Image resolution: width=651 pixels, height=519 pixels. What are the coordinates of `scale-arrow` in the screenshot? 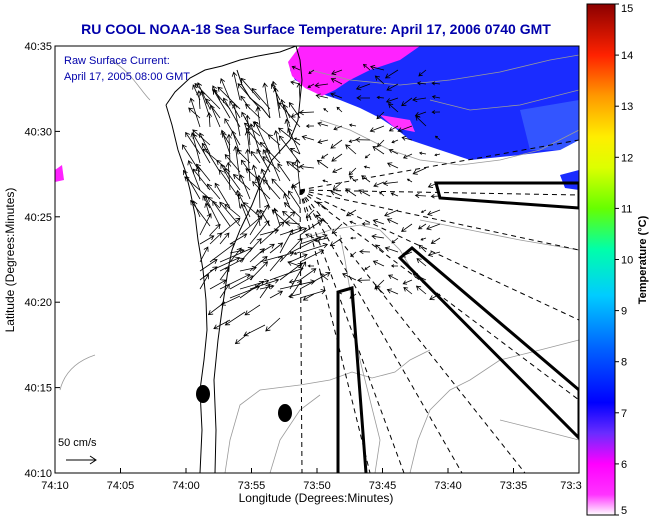 It's located at (81, 460).